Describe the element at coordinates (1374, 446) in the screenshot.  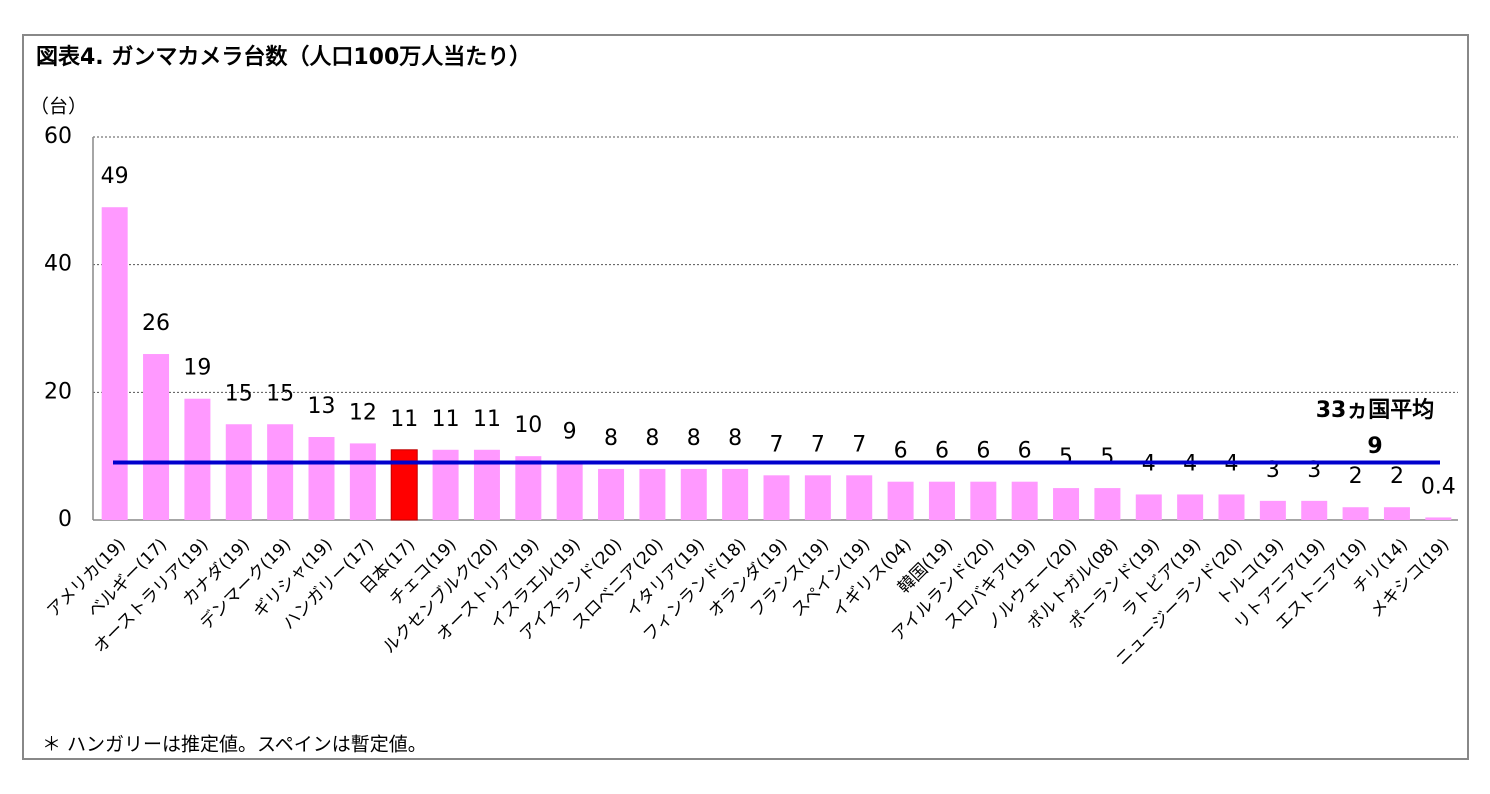
I see `average-value-label: 9` at that location.